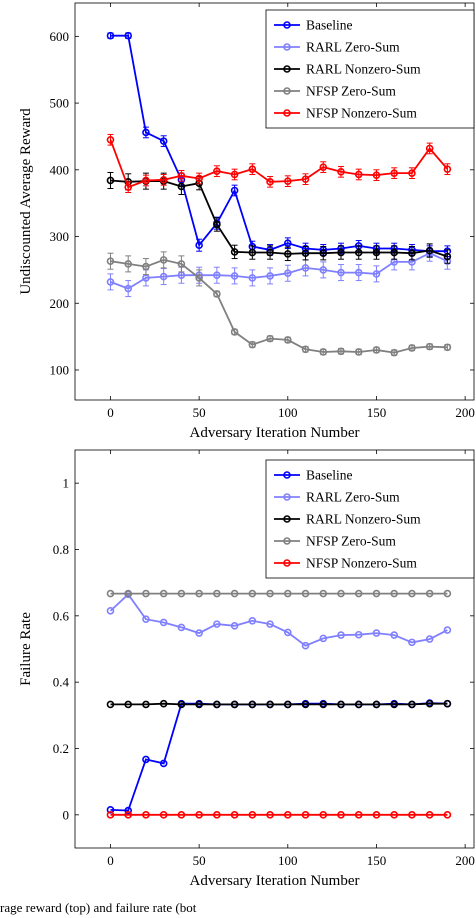 This screenshot has width=476, height=918. I want to click on y-tick-label: 500, so click(60, 103).